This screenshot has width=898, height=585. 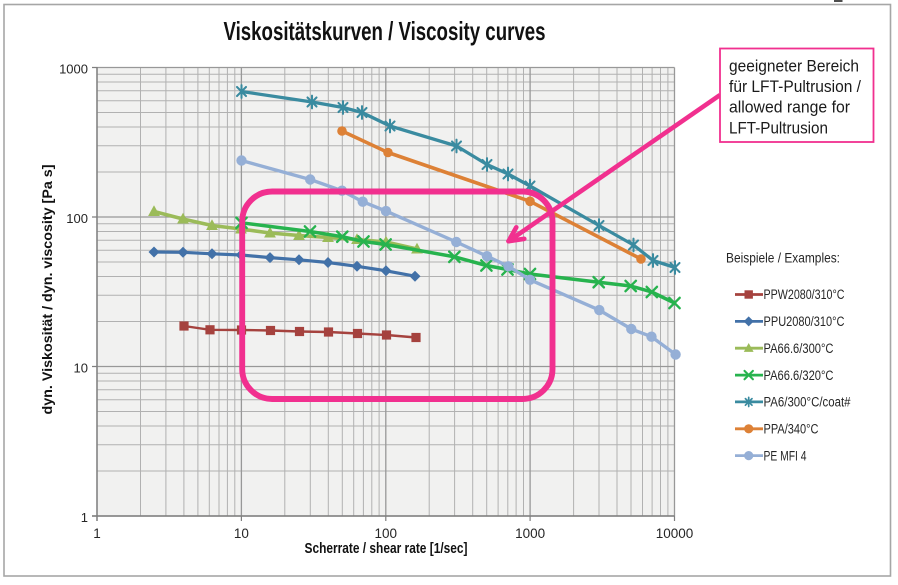 What do you see at coordinates (795, 86) in the screenshot?
I see `svg-text: für LFT-Pultrusion /` at bounding box center [795, 86].